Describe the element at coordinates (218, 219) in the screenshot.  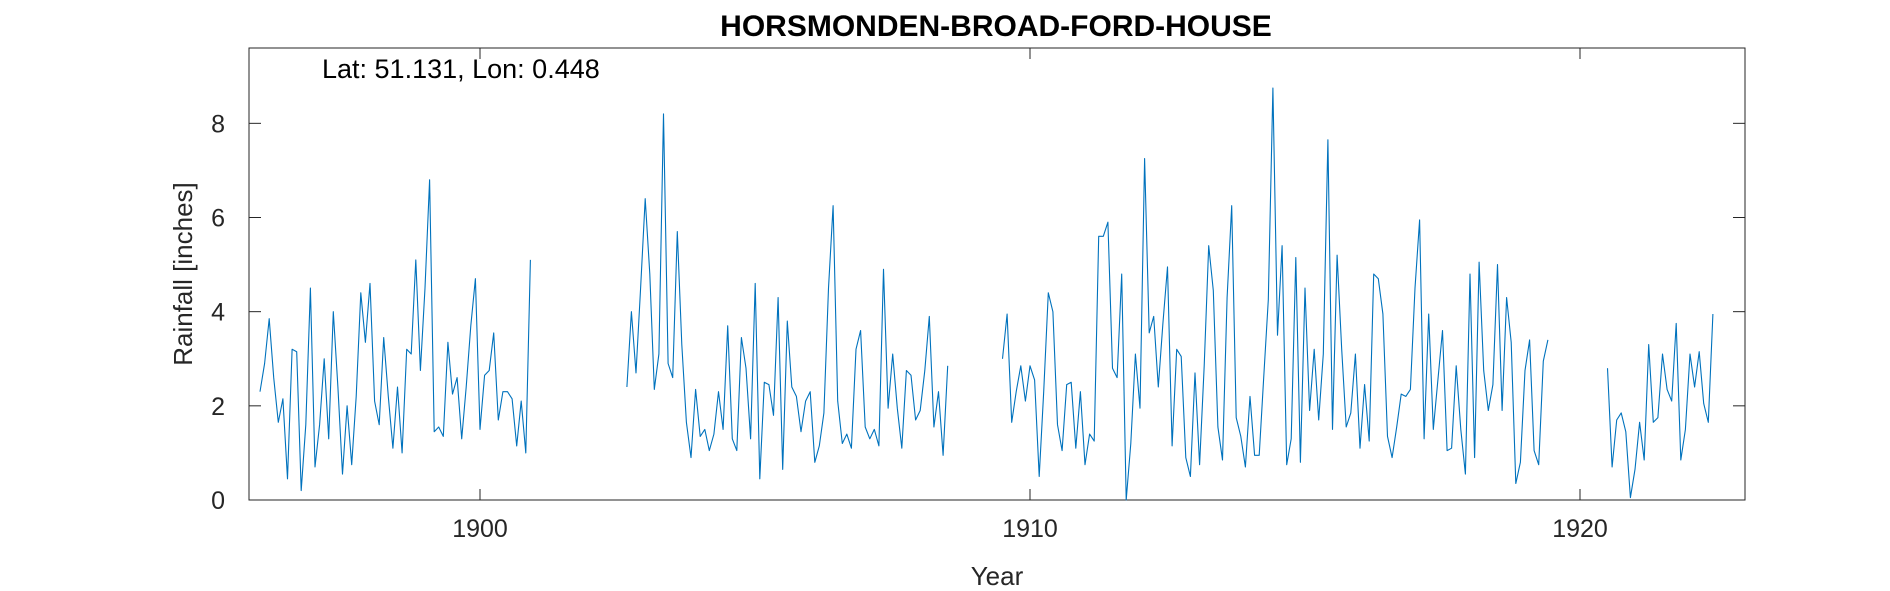
I see `y-tick-label: 6` at that location.